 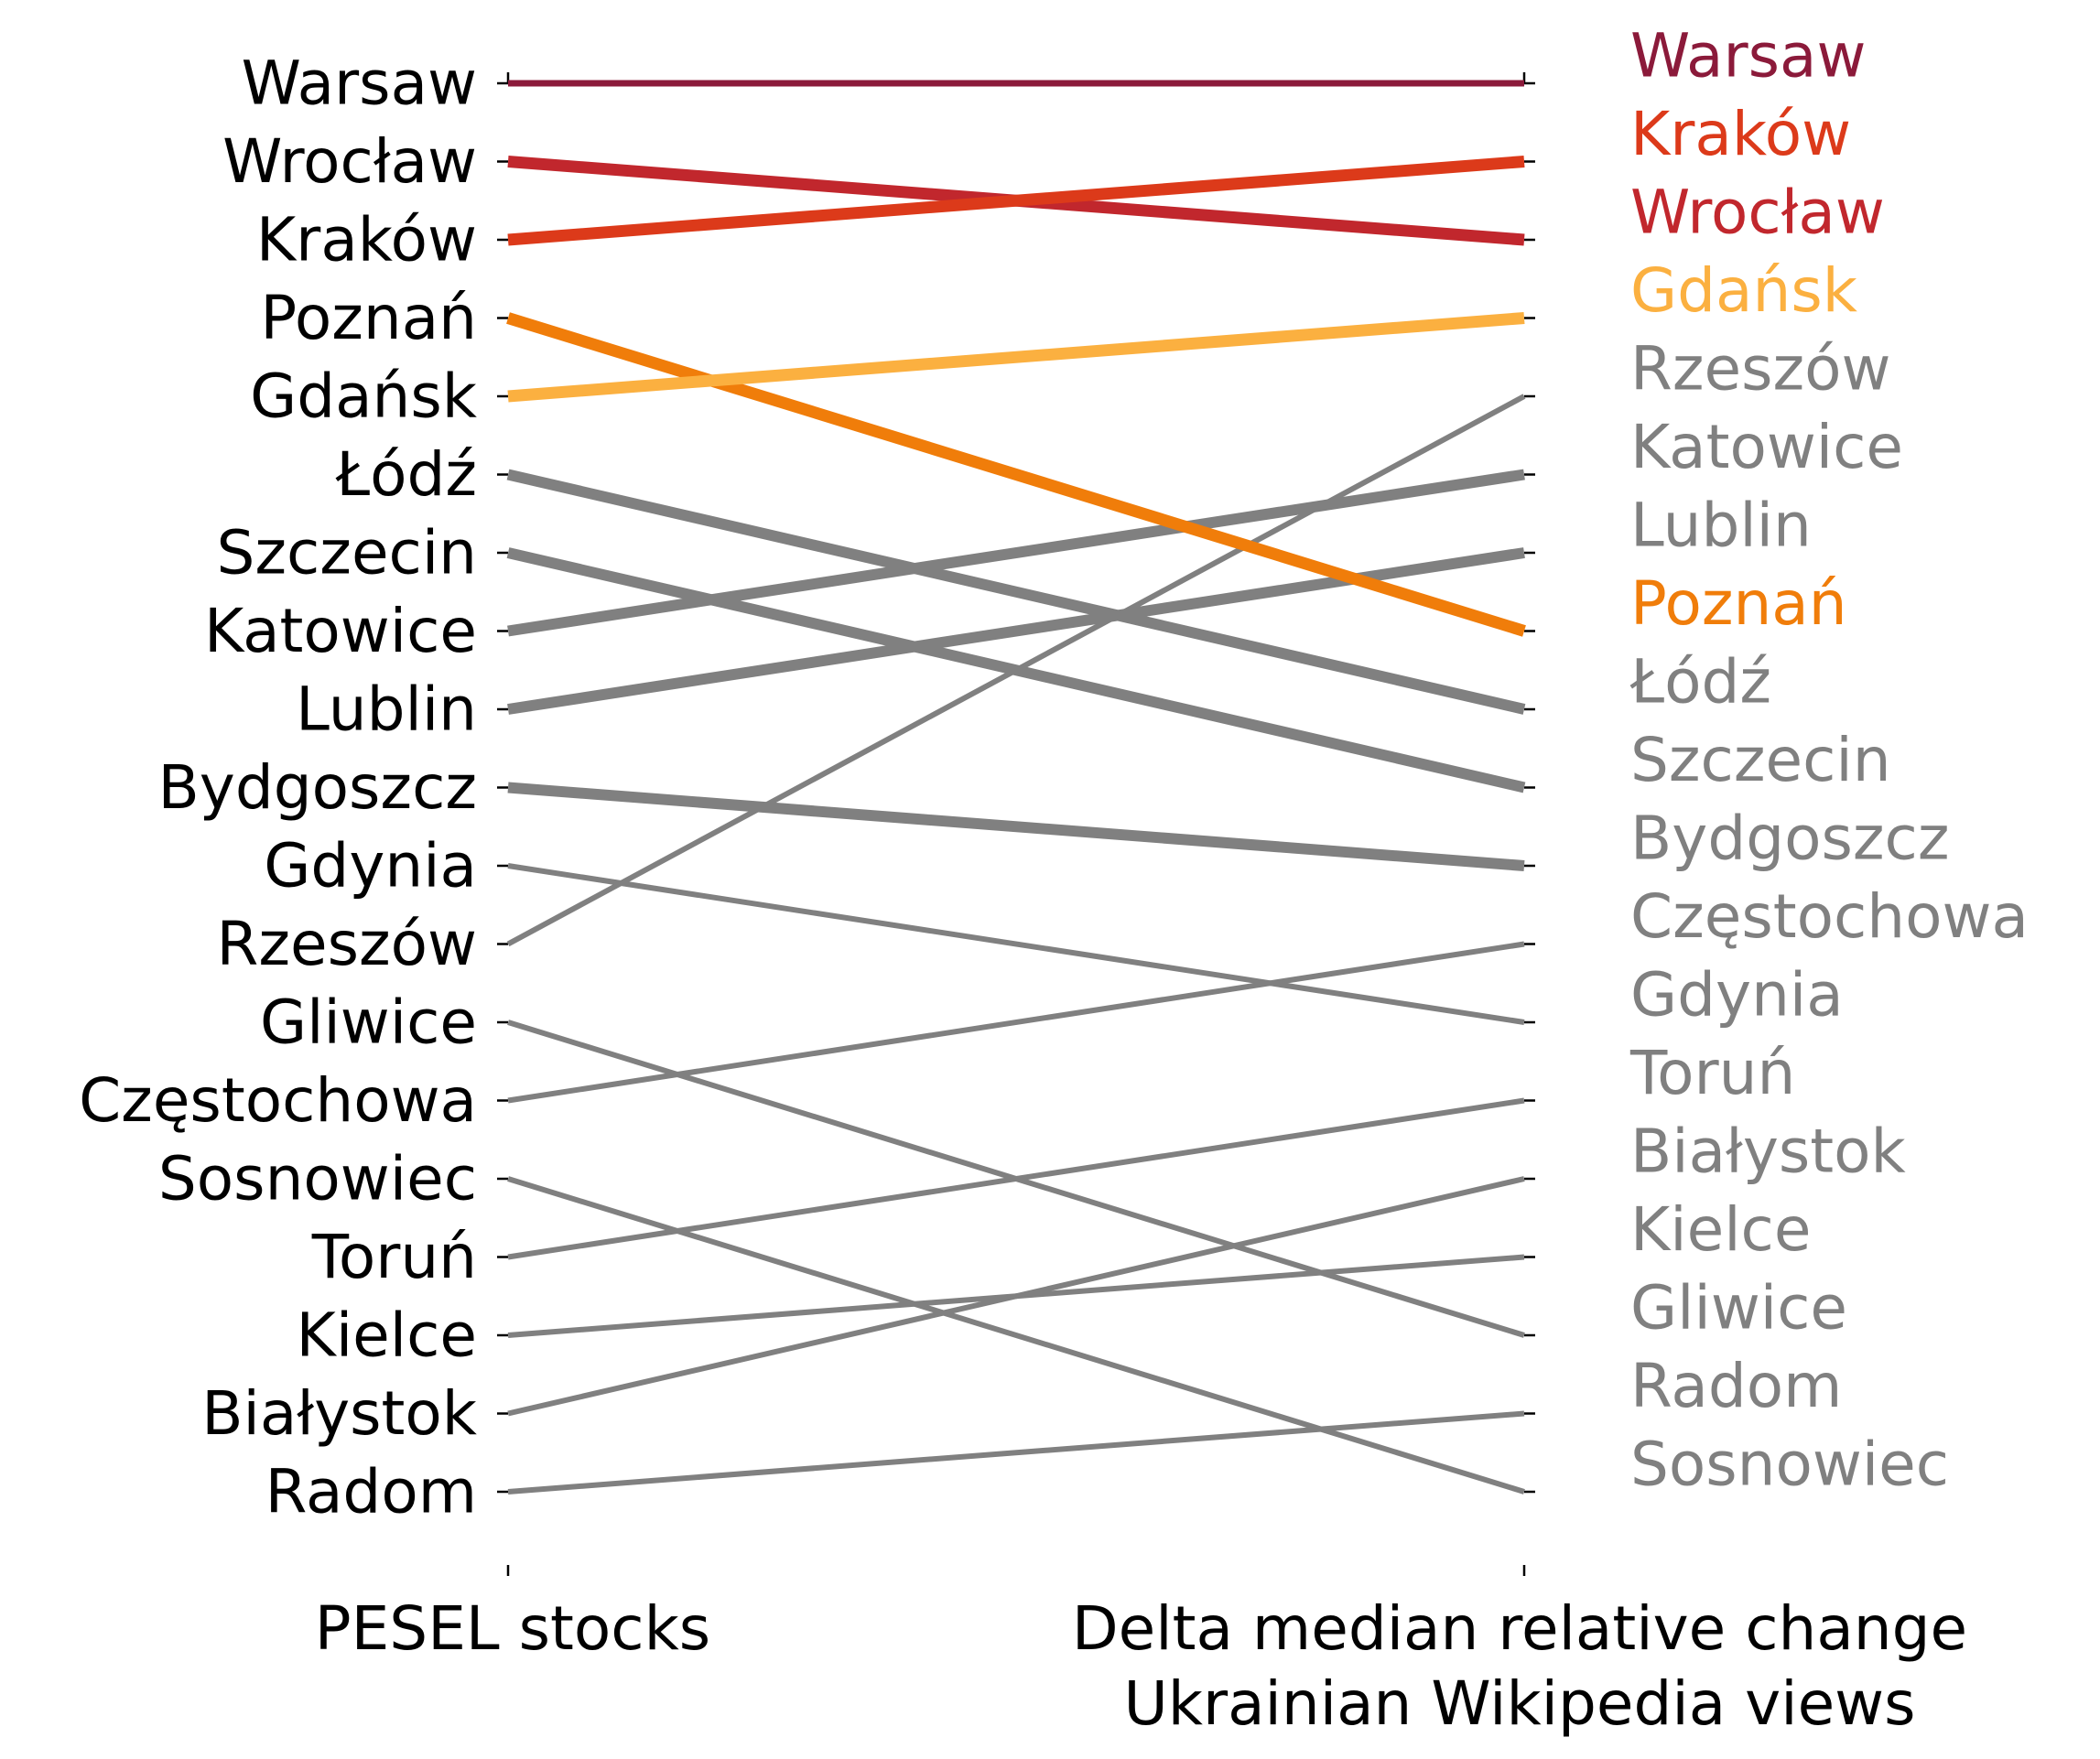 I want to click on left-label-gdynia: Gdynia, so click(x=371, y=866).